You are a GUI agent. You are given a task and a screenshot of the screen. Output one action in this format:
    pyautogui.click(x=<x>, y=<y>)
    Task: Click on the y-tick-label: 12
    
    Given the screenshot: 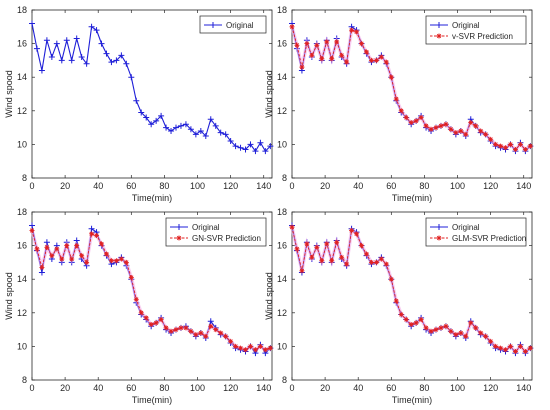 What is the action you would take?
    pyautogui.click(x=282, y=111)
    